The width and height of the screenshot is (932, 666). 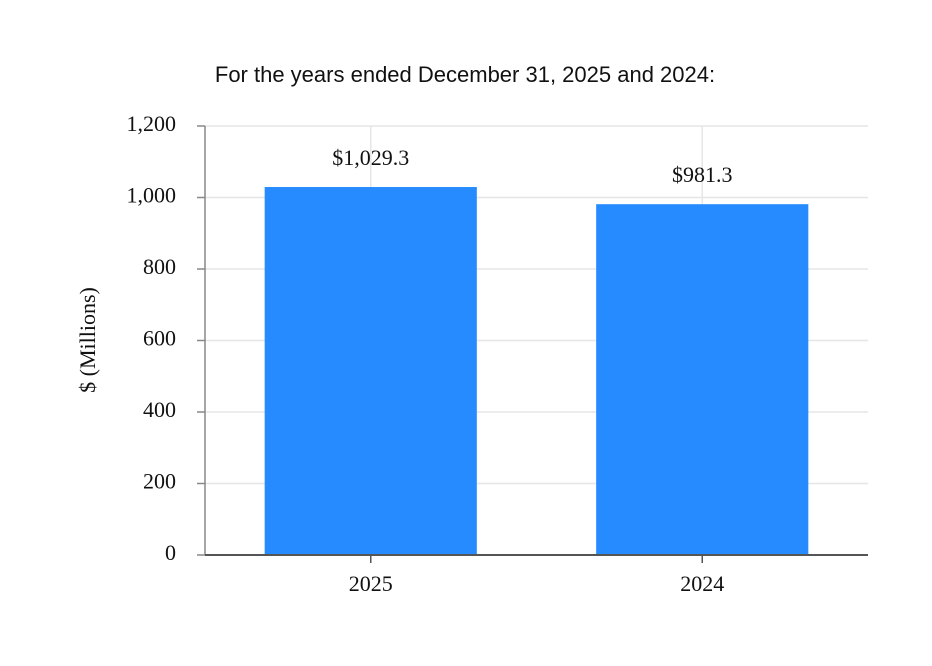 I want to click on y-tick-label: 1,000, so click(x=152, y=195).